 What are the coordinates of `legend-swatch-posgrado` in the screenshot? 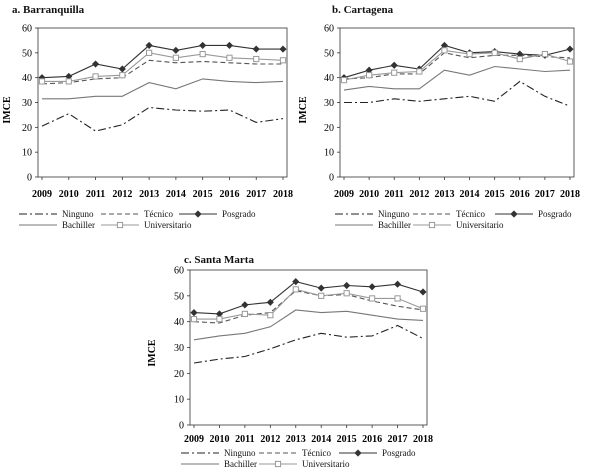 It's located at (358, 453).